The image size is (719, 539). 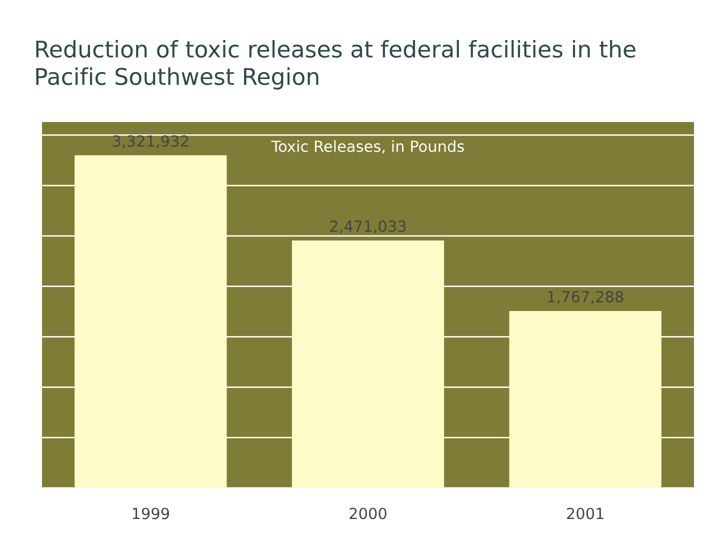 What do you see at coordinates (585, 514) in the screenshot?
I see `x-tick-label: 2001` at bounding box center [585, 514].